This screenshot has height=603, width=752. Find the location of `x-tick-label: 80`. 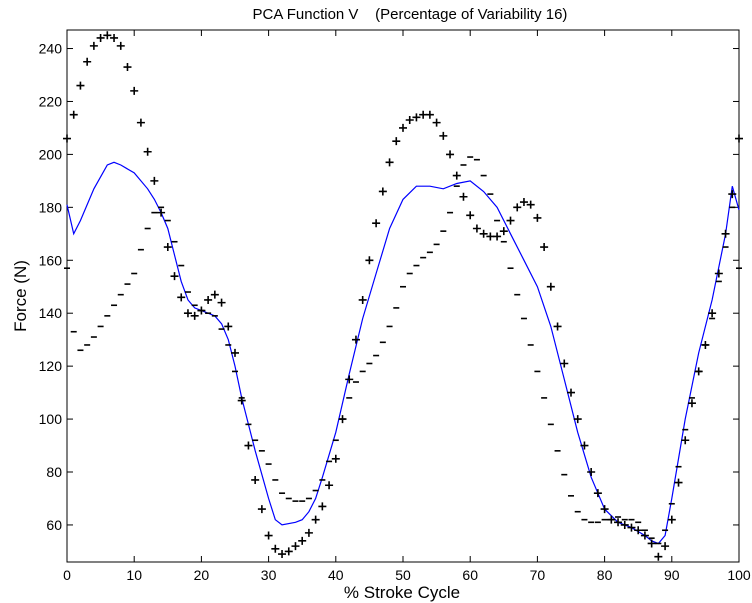

x-tick-label: 80 is located at coordinates (605, 575).